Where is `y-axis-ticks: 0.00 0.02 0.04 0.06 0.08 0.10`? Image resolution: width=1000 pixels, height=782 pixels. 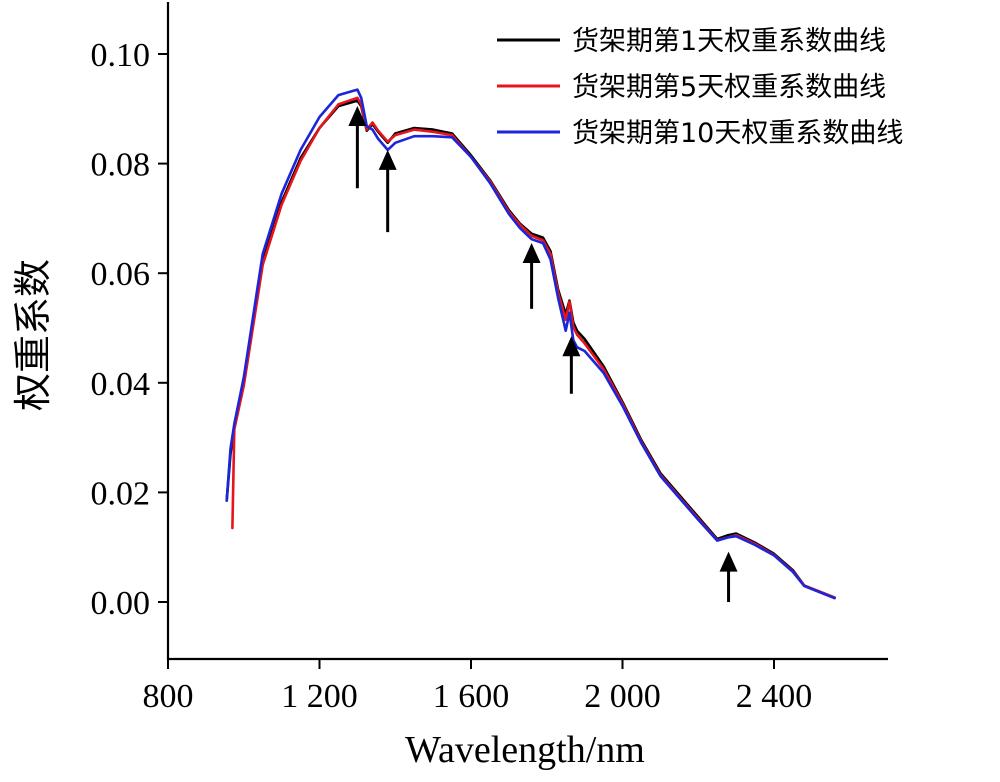
y-axis-ticks: 0.00 0.02 0.04 0.06 0.08 0.10 is located at coordinates (129, 329).